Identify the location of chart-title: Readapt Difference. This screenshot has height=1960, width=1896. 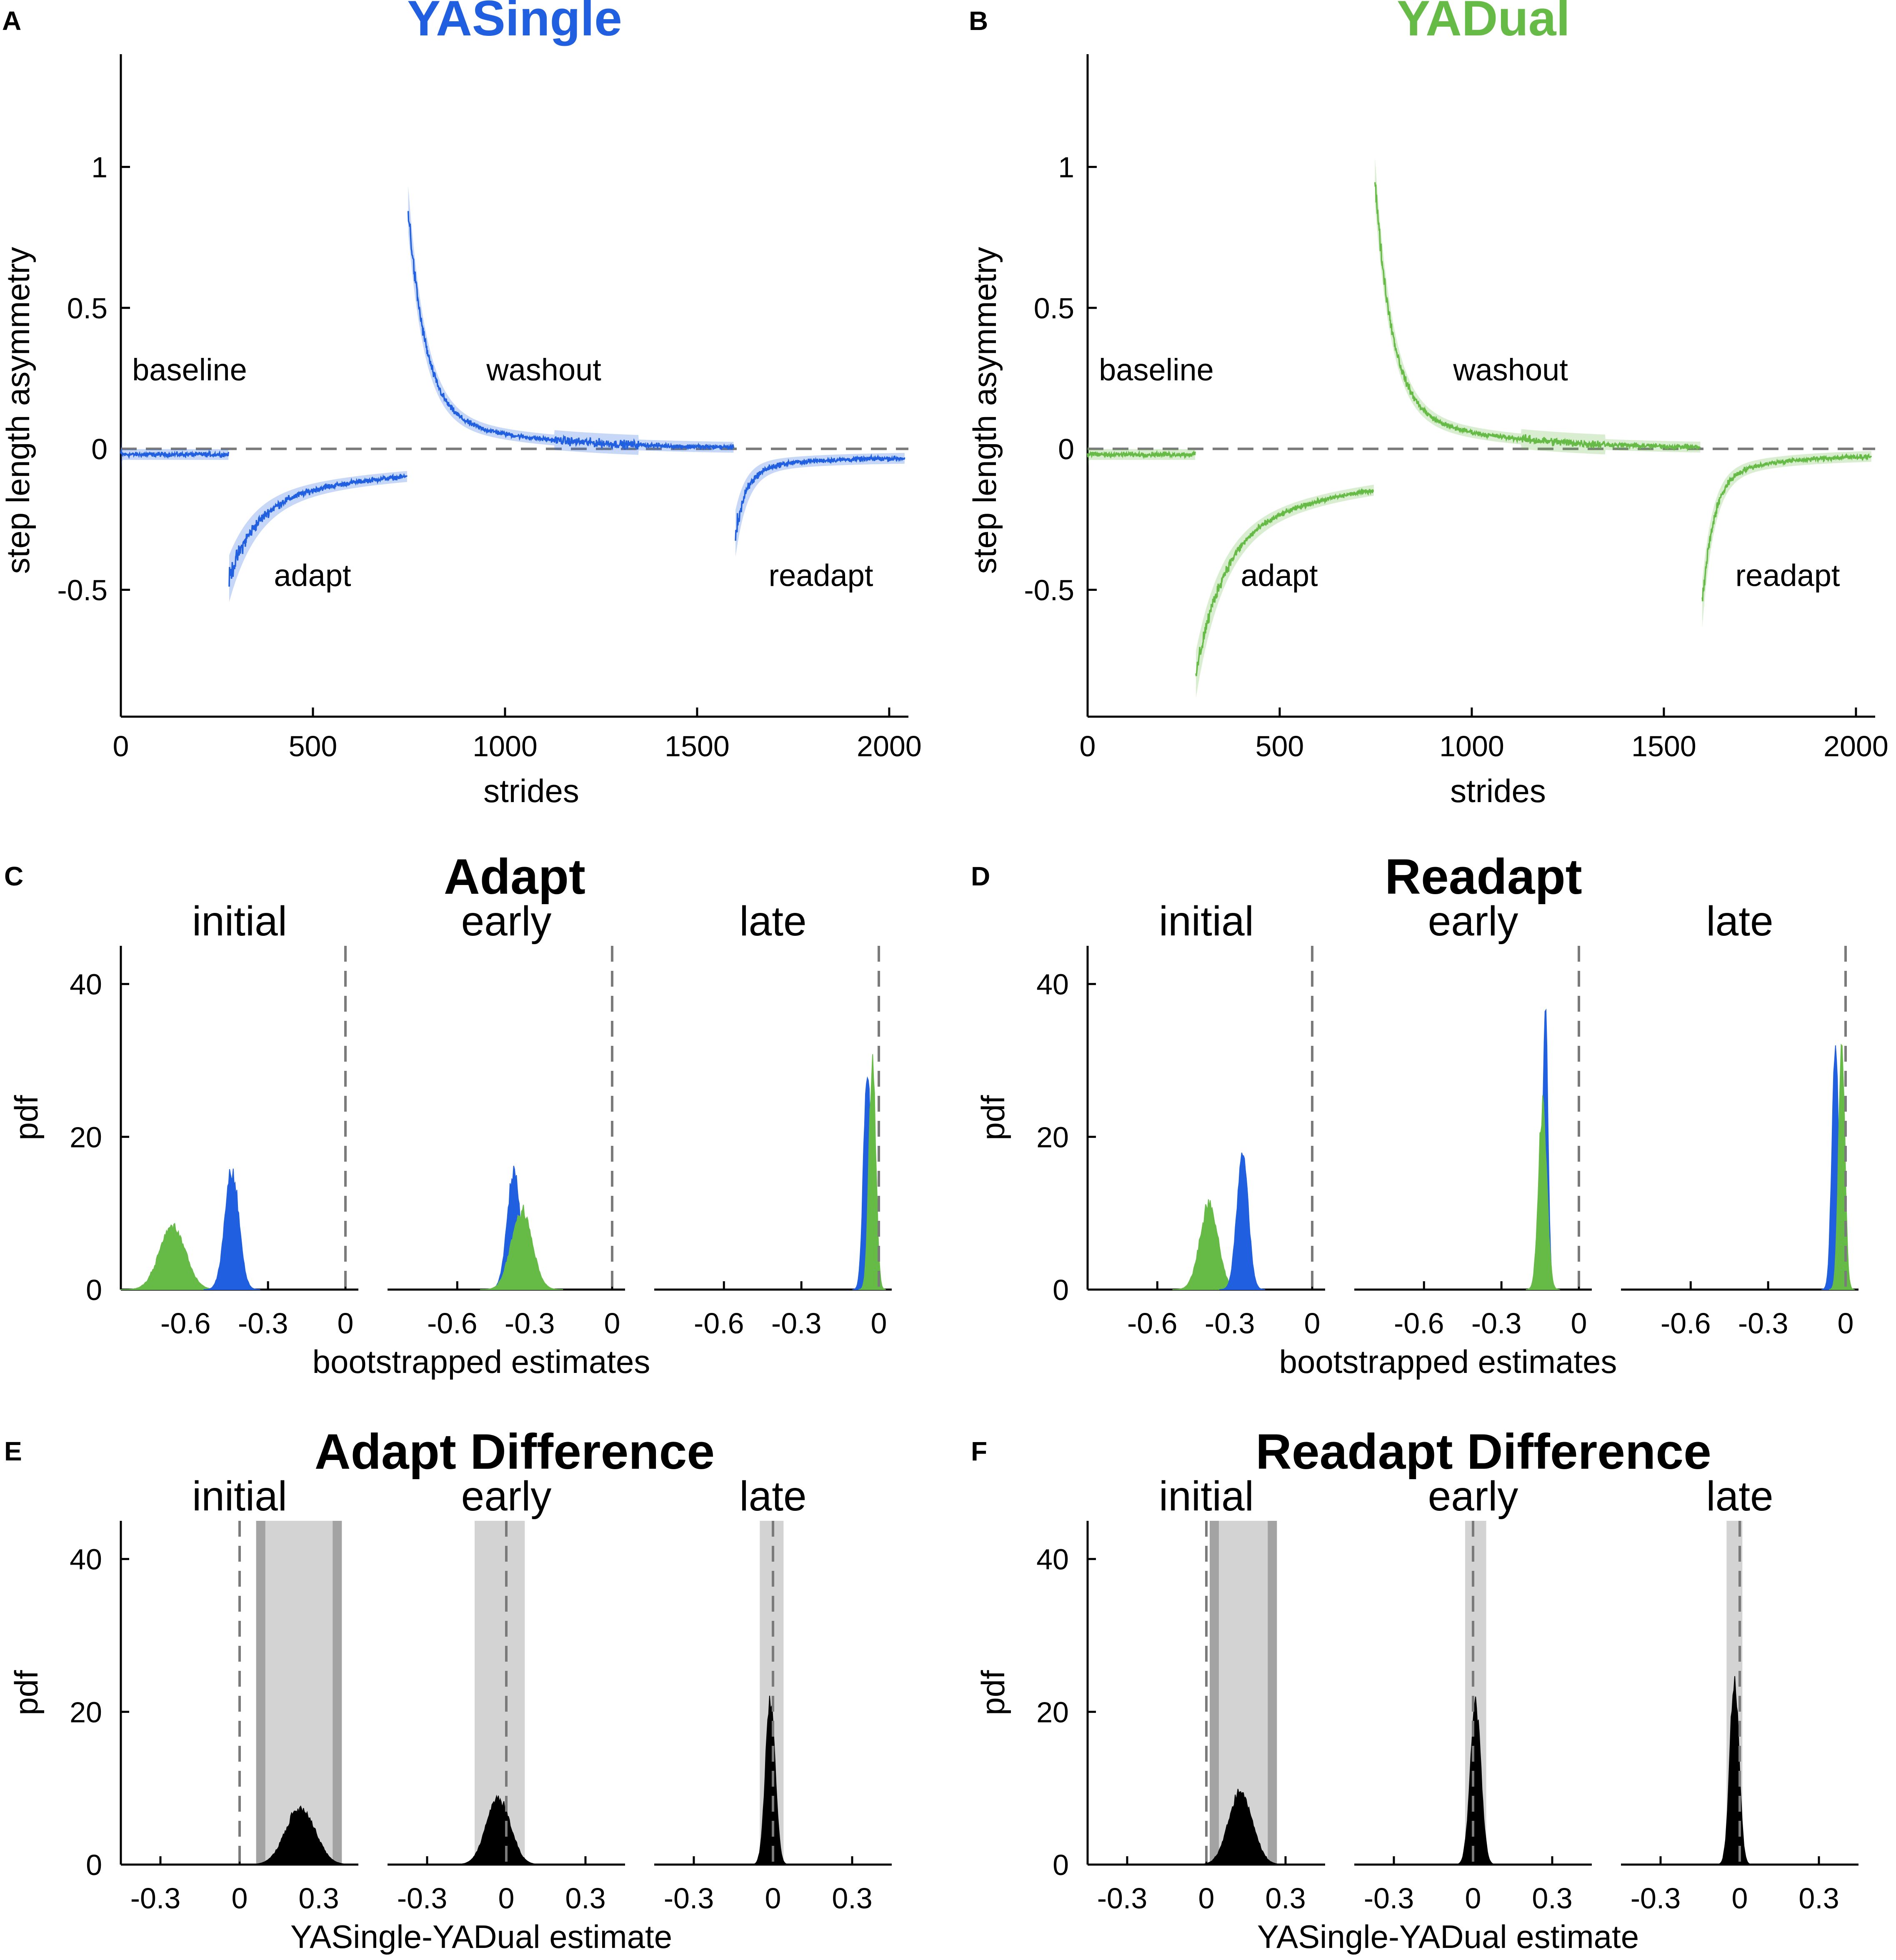
(1483, 1452).